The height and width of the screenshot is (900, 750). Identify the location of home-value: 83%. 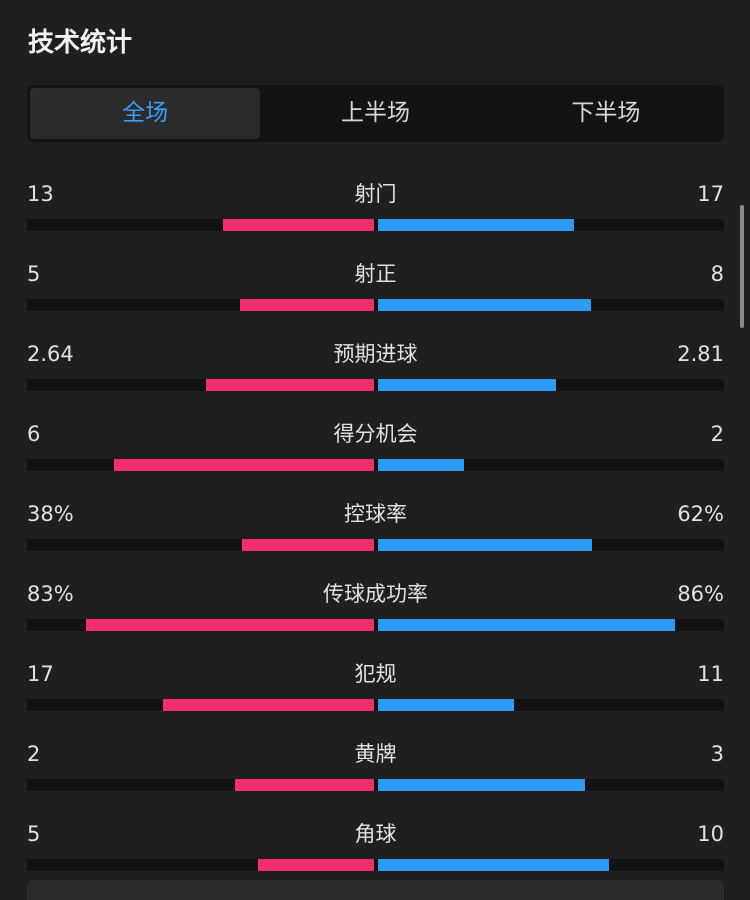
(50, 594).